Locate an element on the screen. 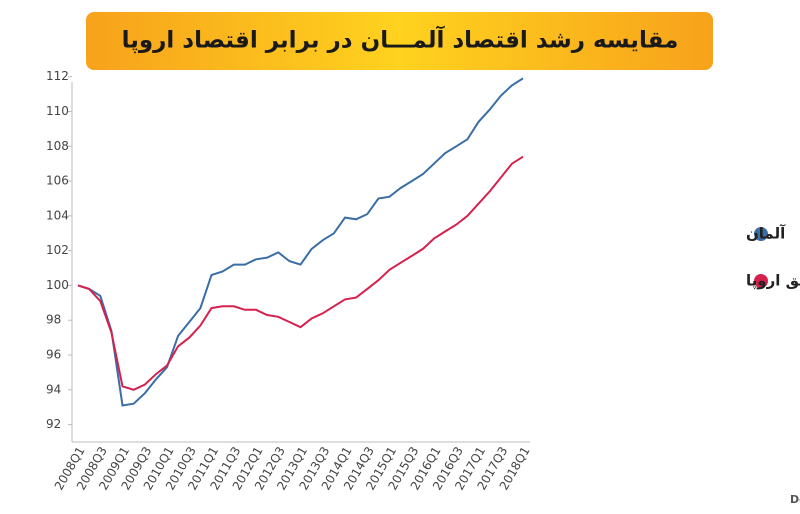 The image size is (800, 514). y-tick-label: 94 is located at coordinates (53, 389).